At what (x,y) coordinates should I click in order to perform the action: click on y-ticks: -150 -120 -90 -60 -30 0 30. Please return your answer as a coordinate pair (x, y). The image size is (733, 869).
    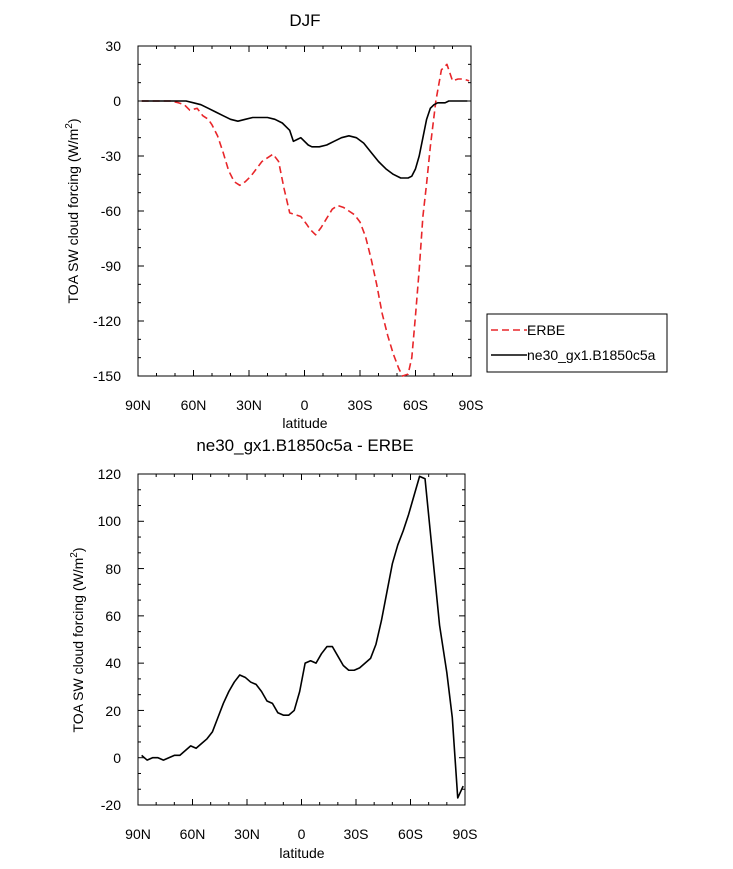
    Looking at the image, I should click on (107, 211).